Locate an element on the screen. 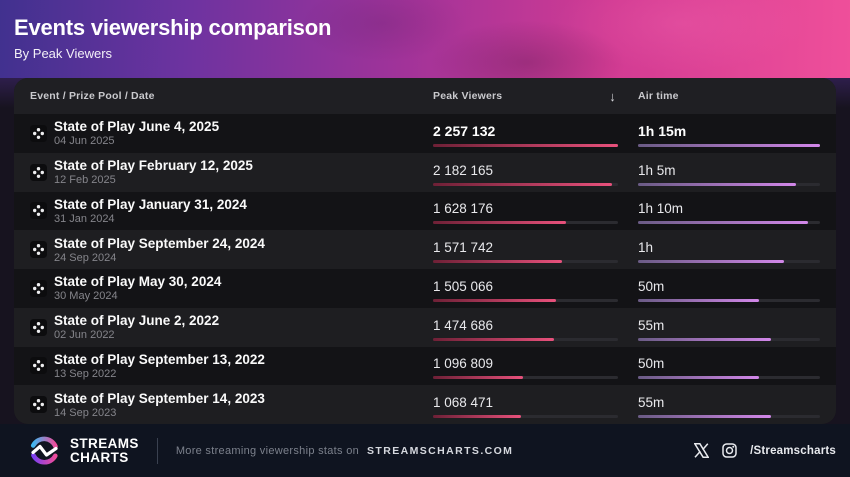  column-header-peak-viewers-label: Peak Viewers is located at coordinates (468, 96).